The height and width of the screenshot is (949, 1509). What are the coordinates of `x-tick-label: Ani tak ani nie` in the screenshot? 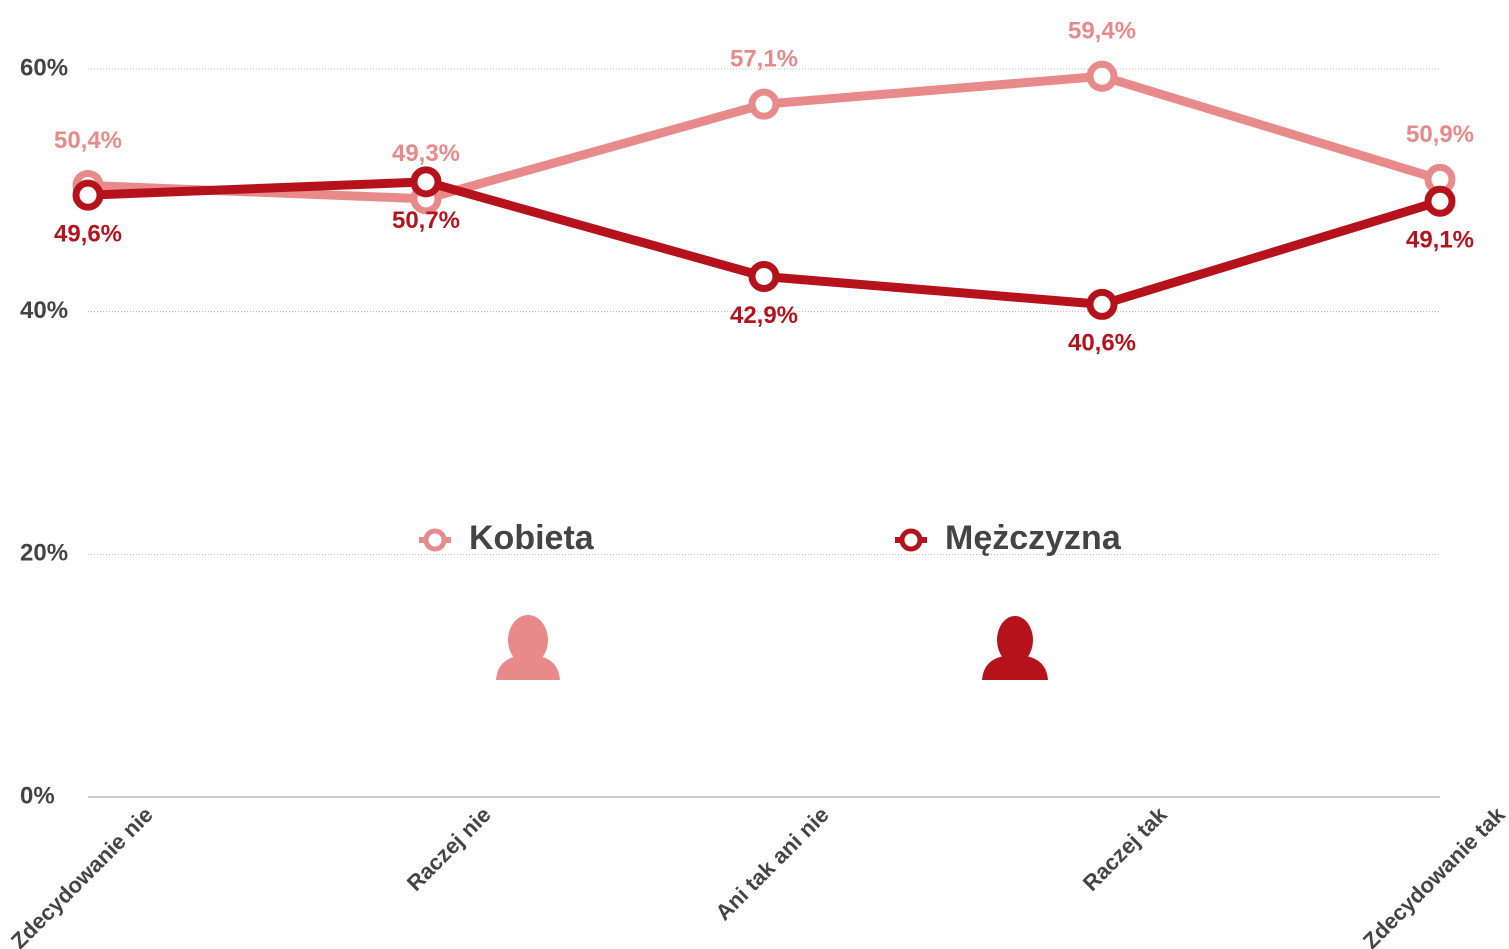 It's located at (771, 863).